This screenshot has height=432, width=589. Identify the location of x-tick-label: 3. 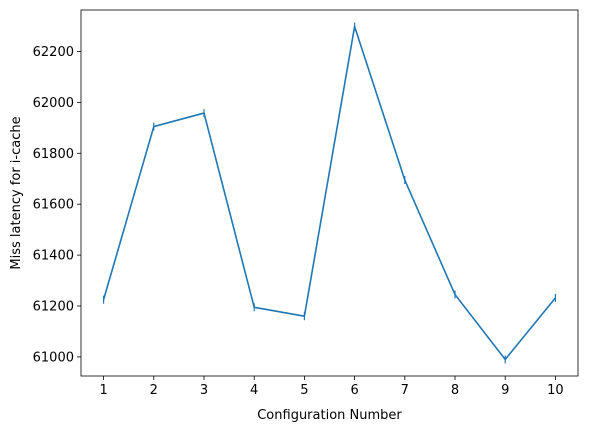
(204, 390).